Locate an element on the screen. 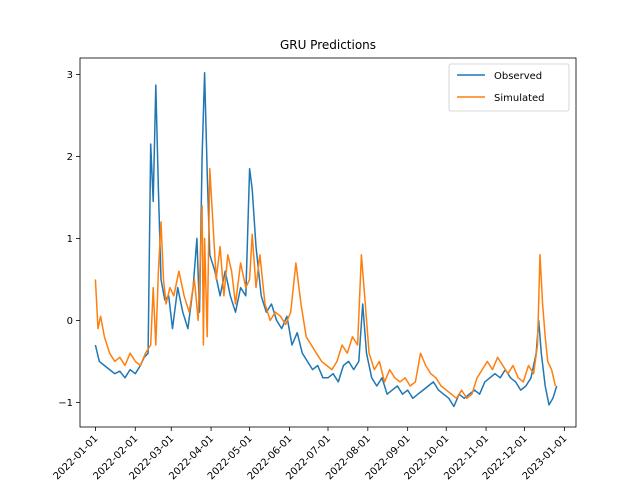  y-tick-label: 2 is located at coordinates (70, 157).